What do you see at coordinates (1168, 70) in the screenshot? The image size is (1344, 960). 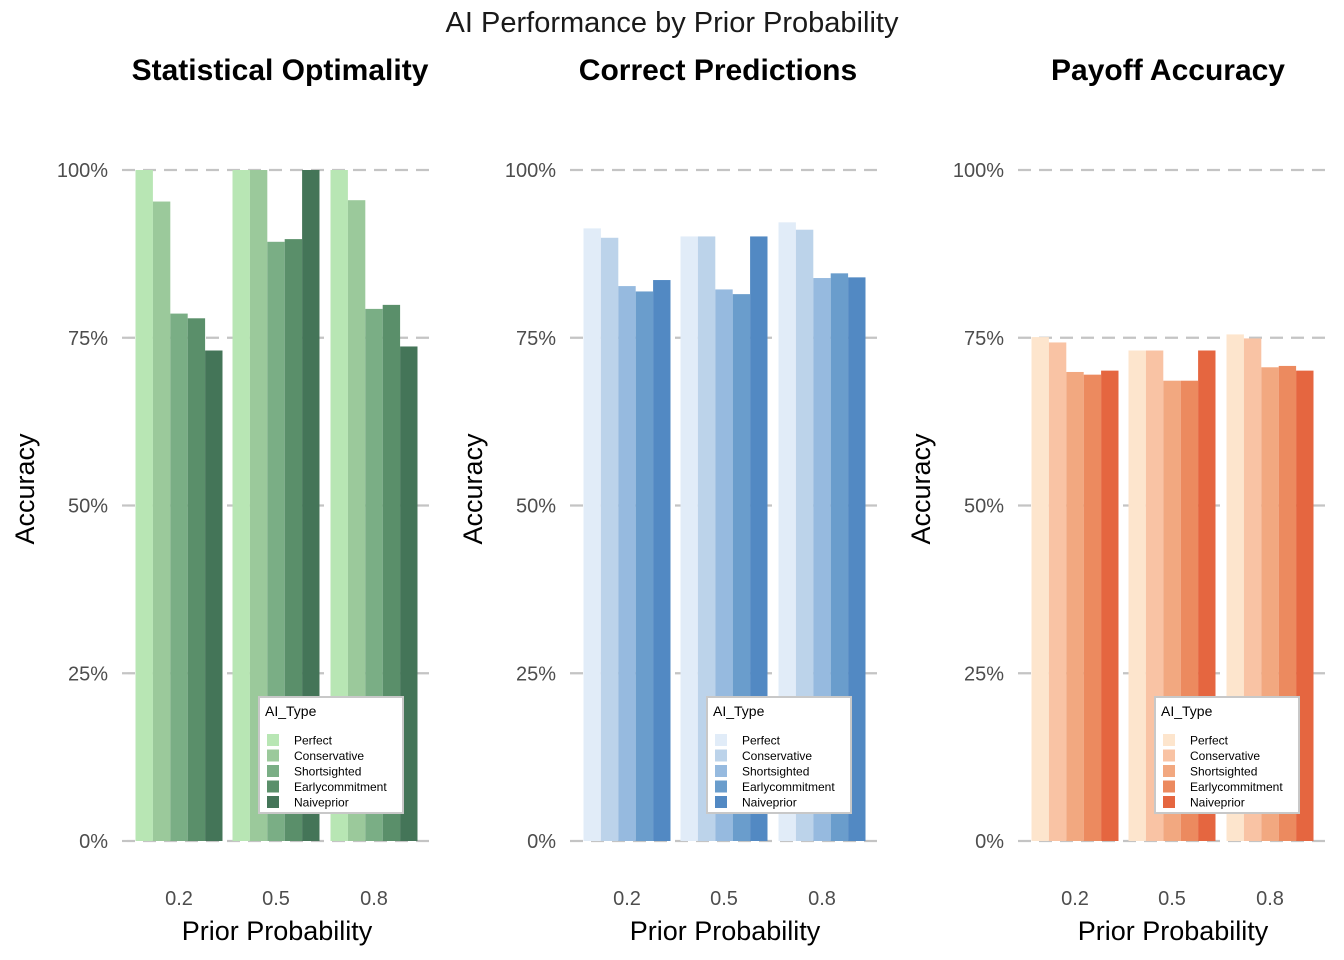 I see `panel-title: Payoff Accuracy` at bounding box center [1168, 70].